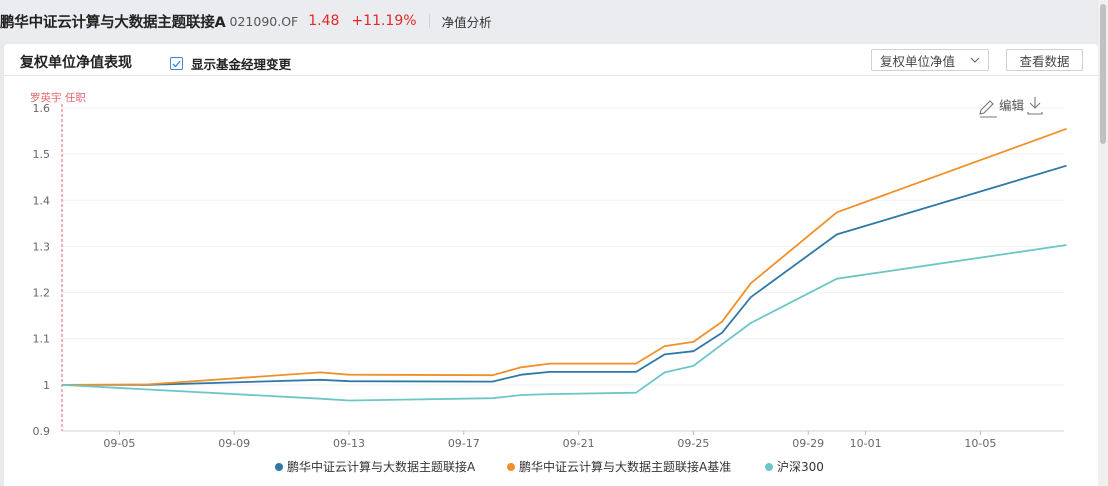  Describe the element at coordinates (264, 21) in the screenshot. I see `fund-code: 021090.OF` at that location.